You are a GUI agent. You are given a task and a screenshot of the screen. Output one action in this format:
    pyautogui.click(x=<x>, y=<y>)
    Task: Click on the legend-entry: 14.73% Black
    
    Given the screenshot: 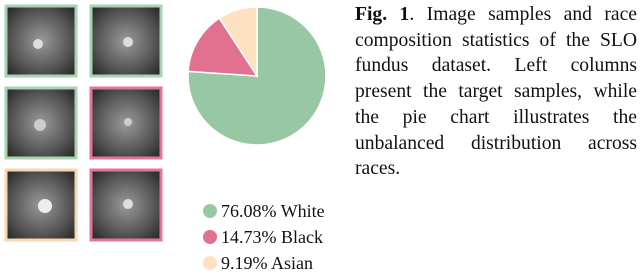 What is the action you would take?
    pyautogui.click(x=272, y=237)
    